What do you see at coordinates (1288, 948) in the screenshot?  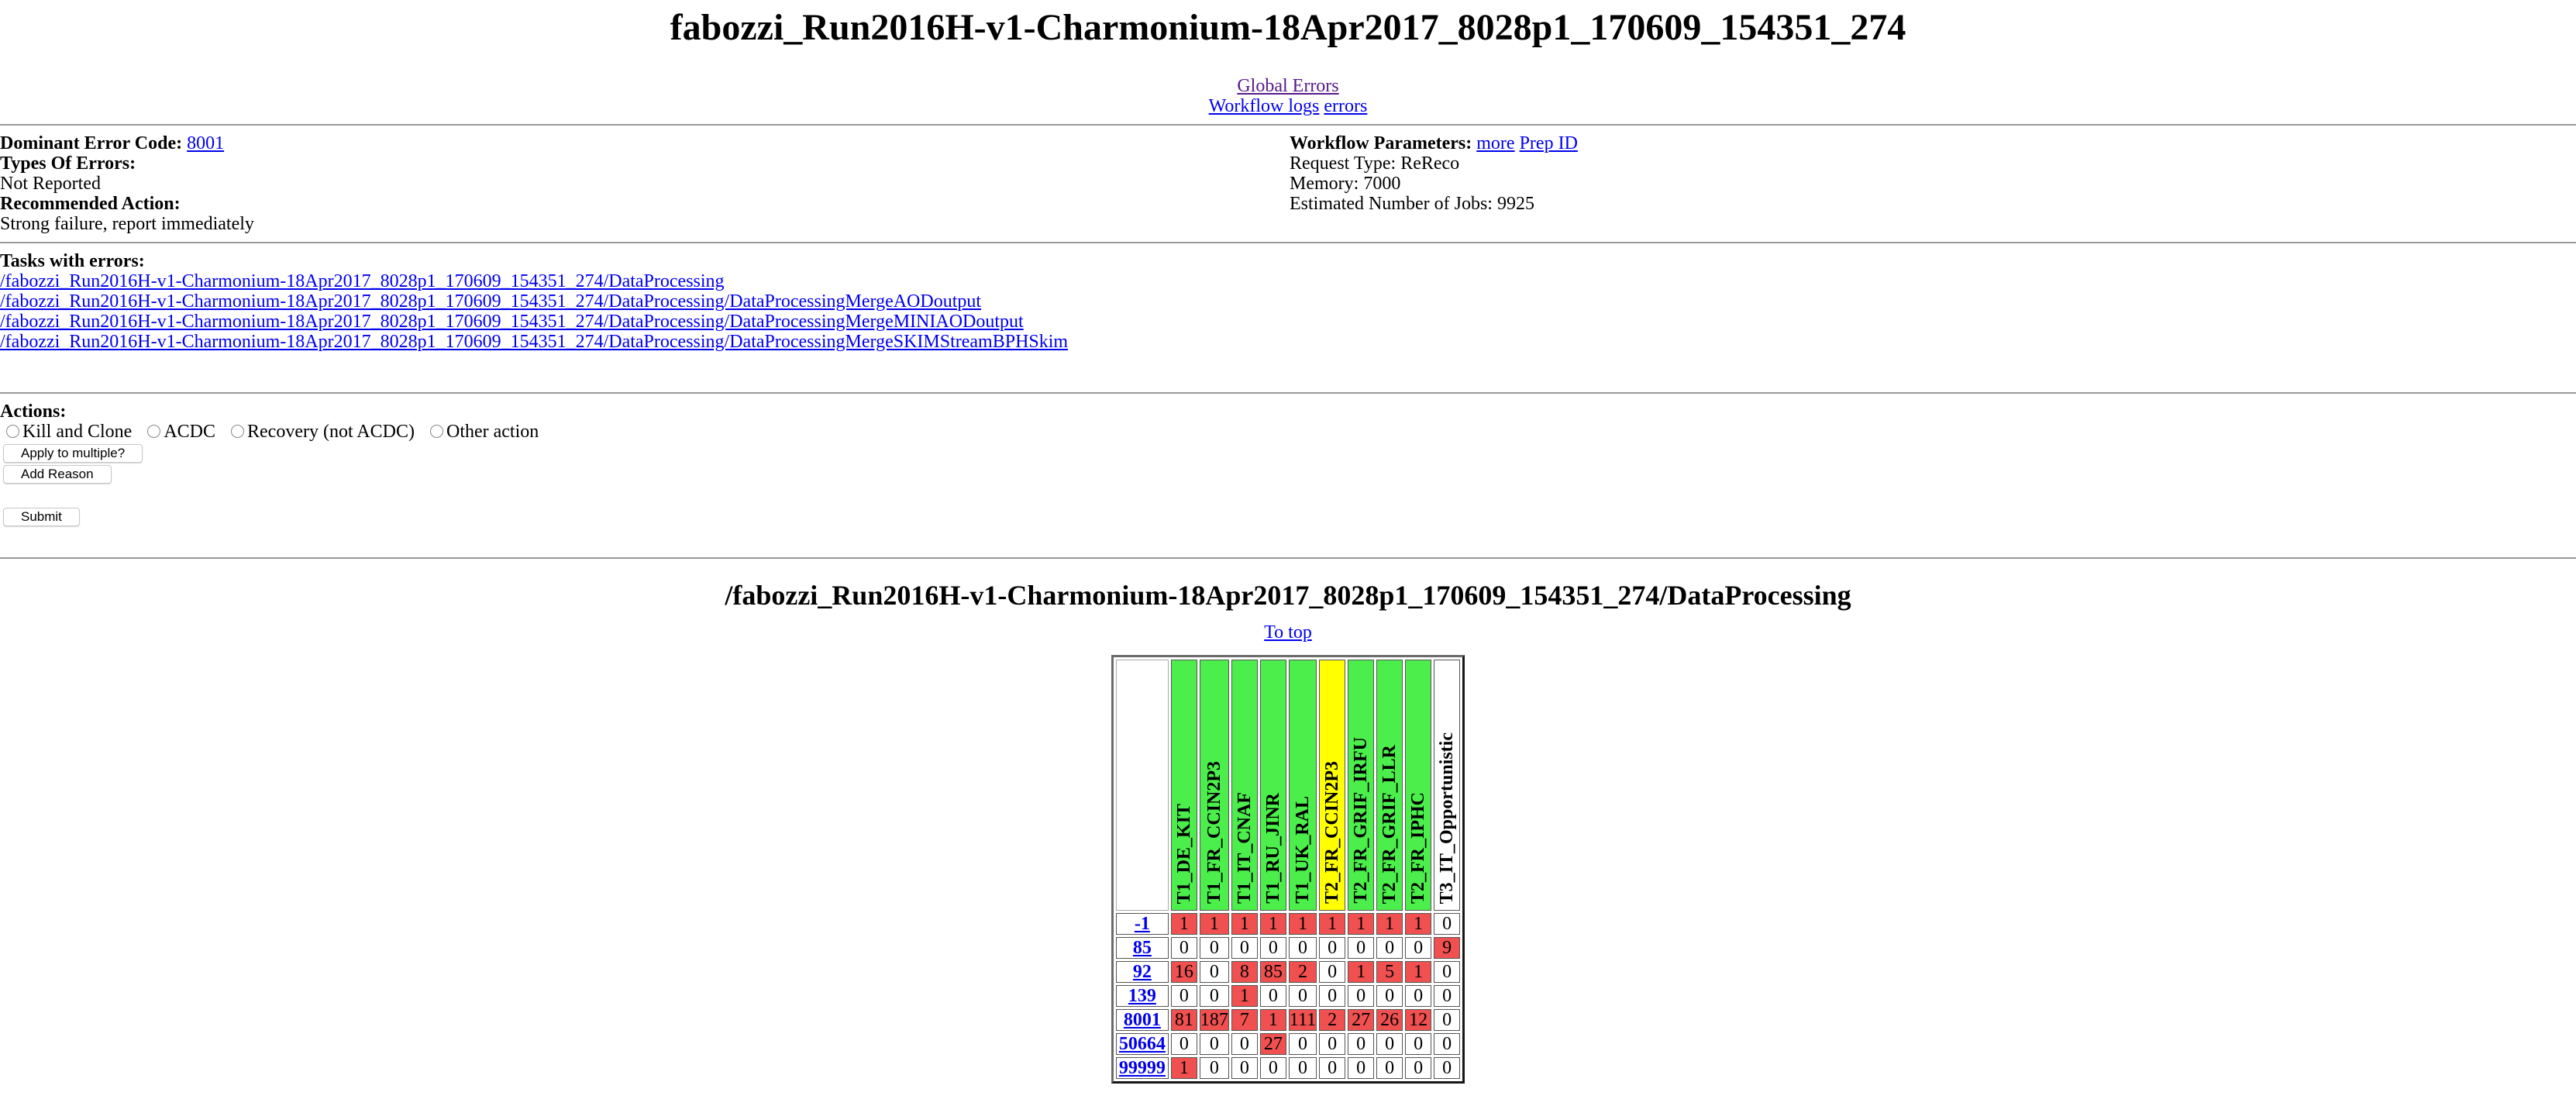 I see `table-row: 85 0 0 0 0 0 0 0 0 0 9` at bounding box center [1288, 948].